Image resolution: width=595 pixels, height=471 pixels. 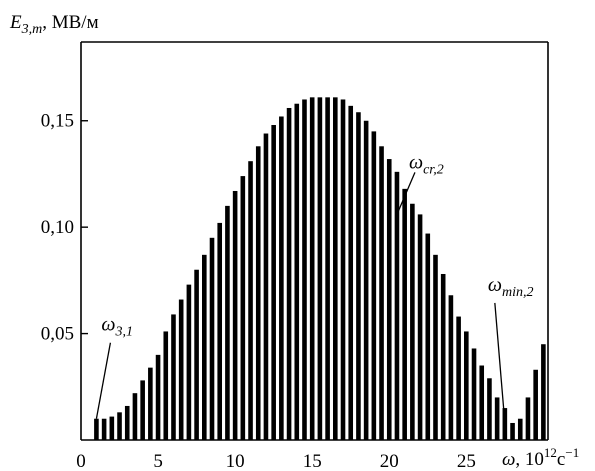 What do you see at coordinates (389, 461) in the screenshot?
I see `x-tick-label: 20` at bounding box center [389, 461].